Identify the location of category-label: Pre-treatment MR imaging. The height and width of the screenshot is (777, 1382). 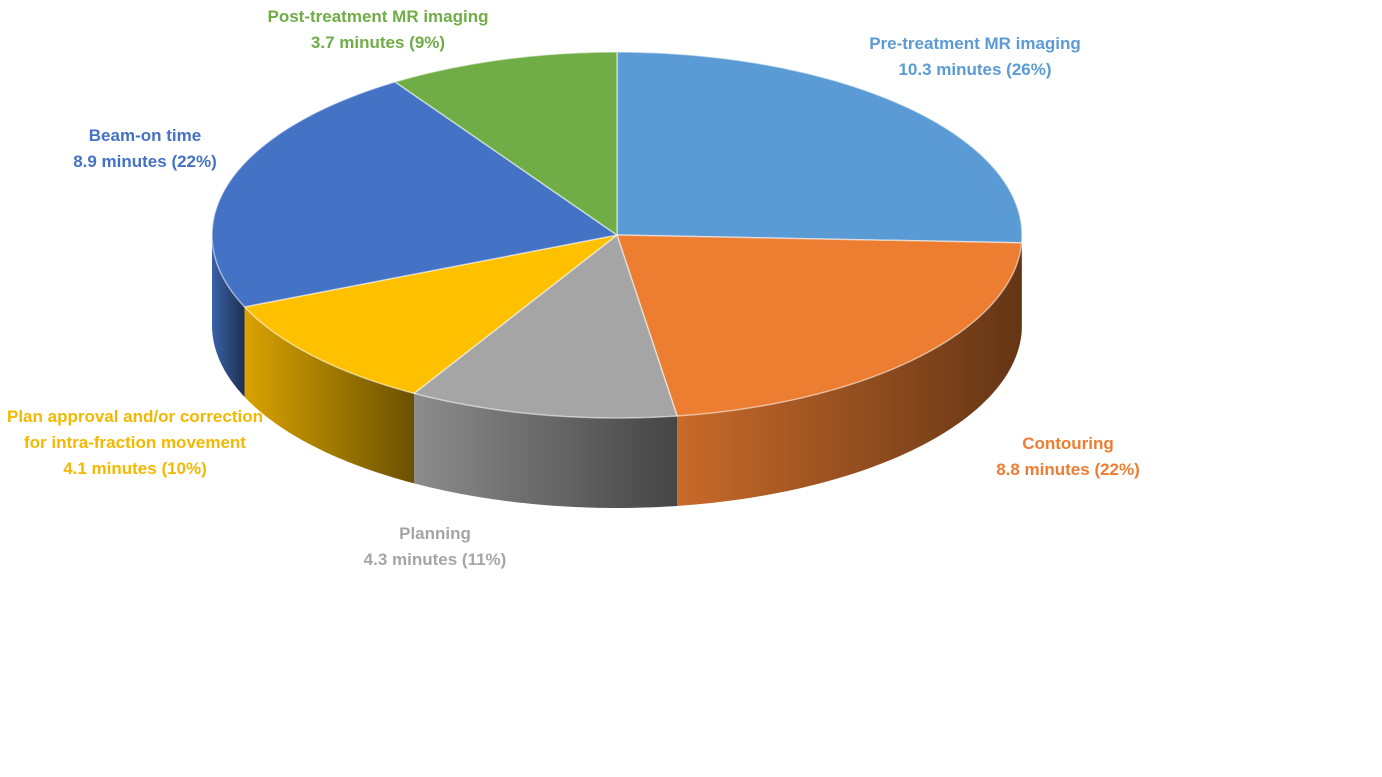
(975, 43).